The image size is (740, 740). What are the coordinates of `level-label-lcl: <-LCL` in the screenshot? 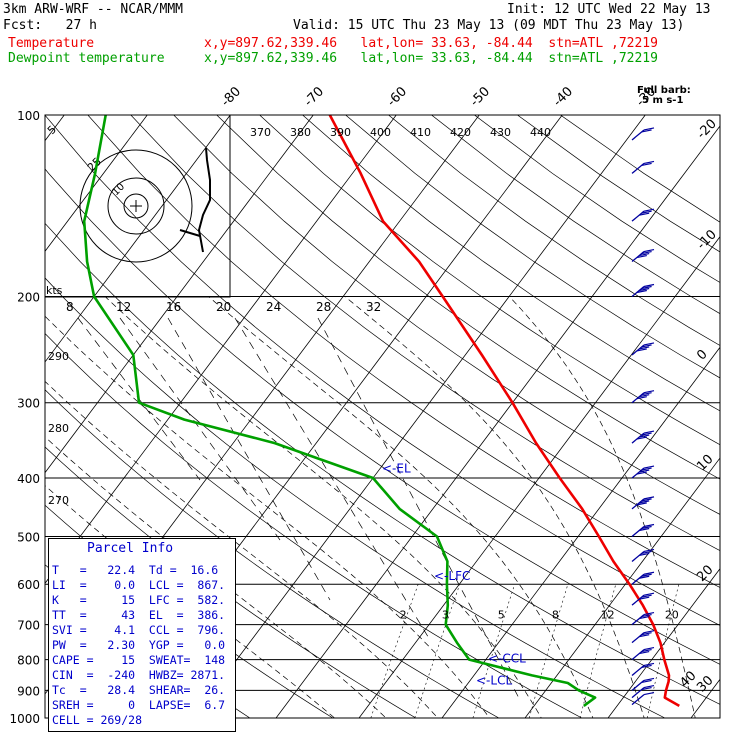 It's located at (494, 681).